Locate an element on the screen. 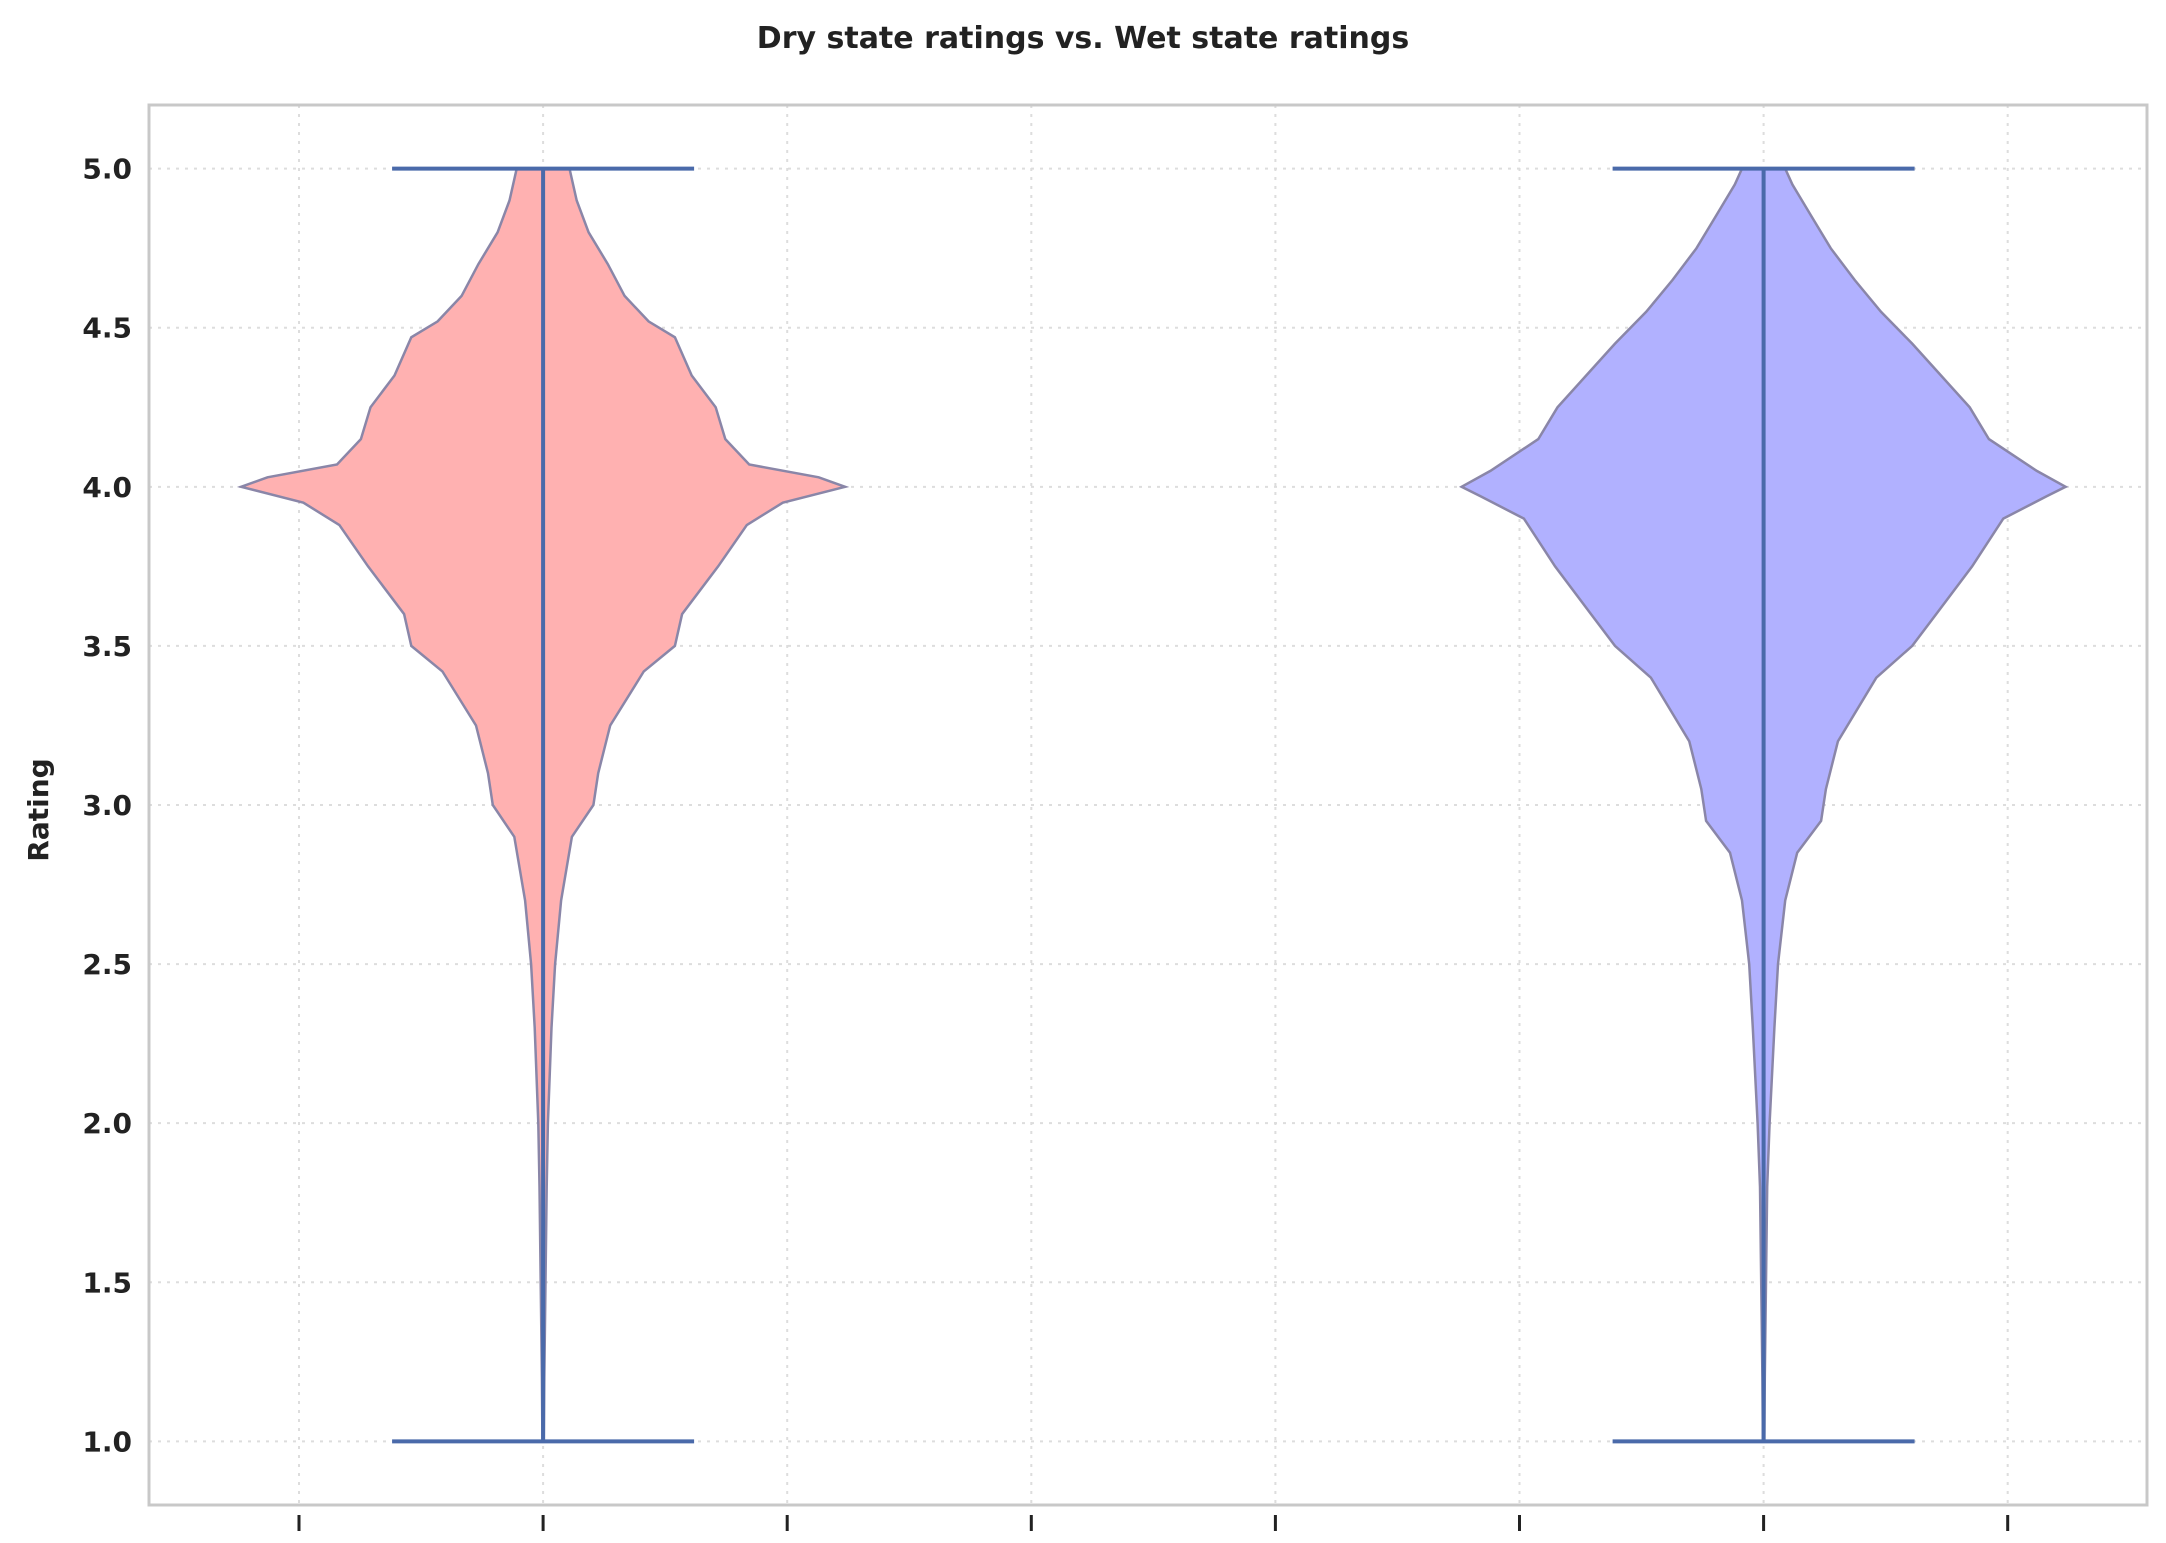  y-tick-label: 1.0 is located at coordinates (107, 1441).